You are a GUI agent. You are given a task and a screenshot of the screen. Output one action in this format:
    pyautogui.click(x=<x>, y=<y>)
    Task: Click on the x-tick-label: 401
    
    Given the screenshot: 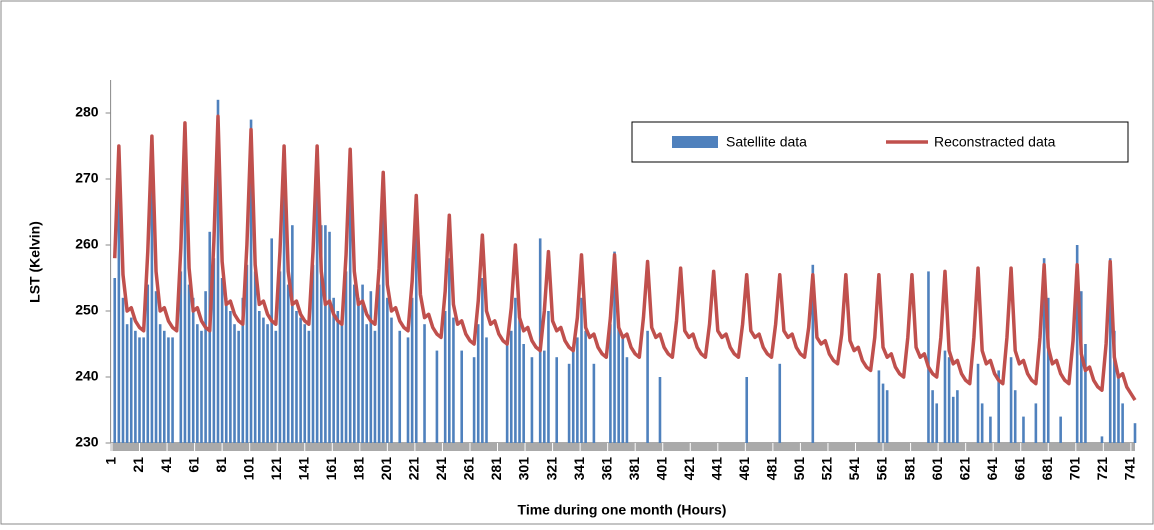 What is the action you would take?
    pyautogui.click(x=661, y=469)
    